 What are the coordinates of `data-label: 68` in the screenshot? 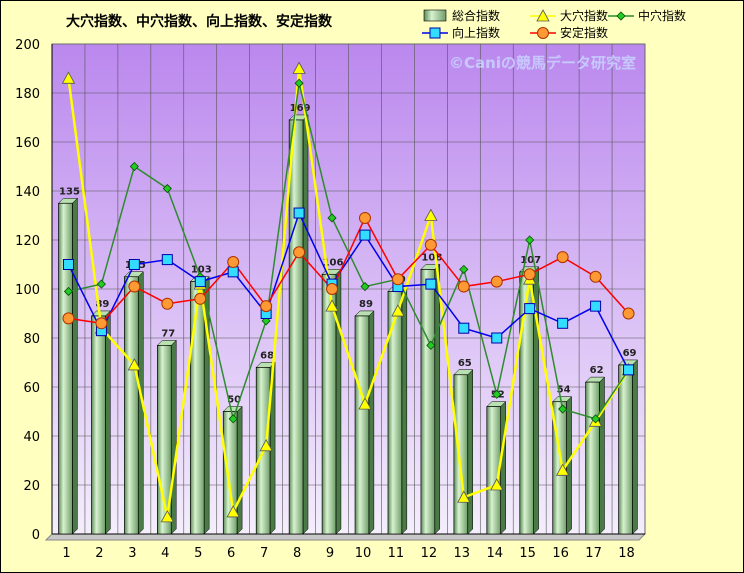 It's located at (267, 355).